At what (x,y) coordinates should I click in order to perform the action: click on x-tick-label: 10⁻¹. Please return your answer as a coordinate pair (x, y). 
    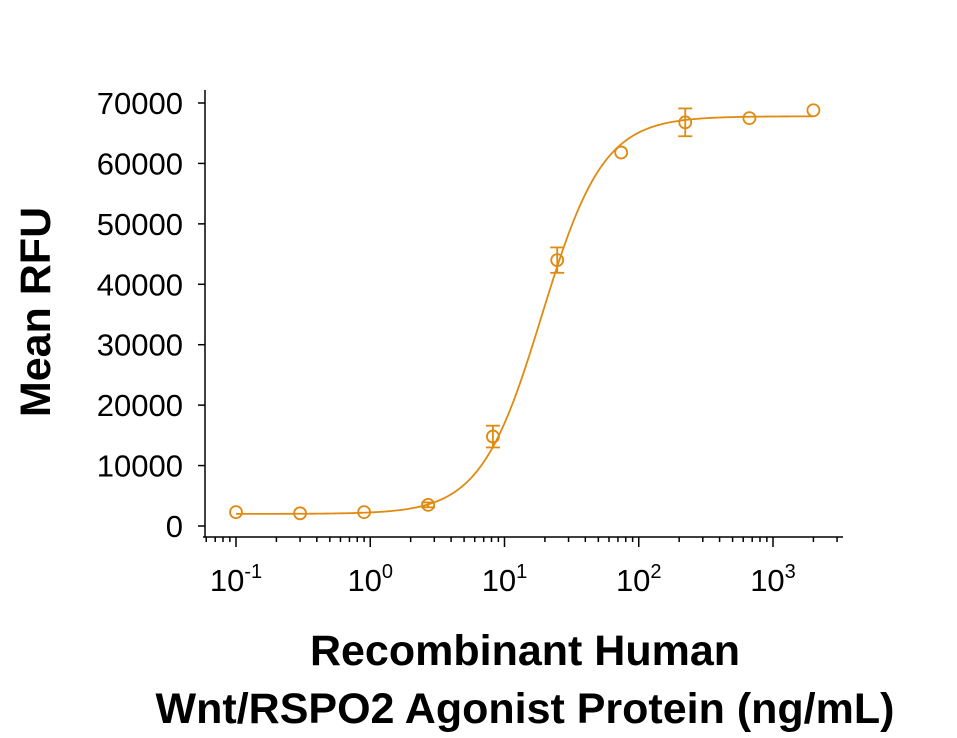
    Looking at the image, I should click on (236, 579).